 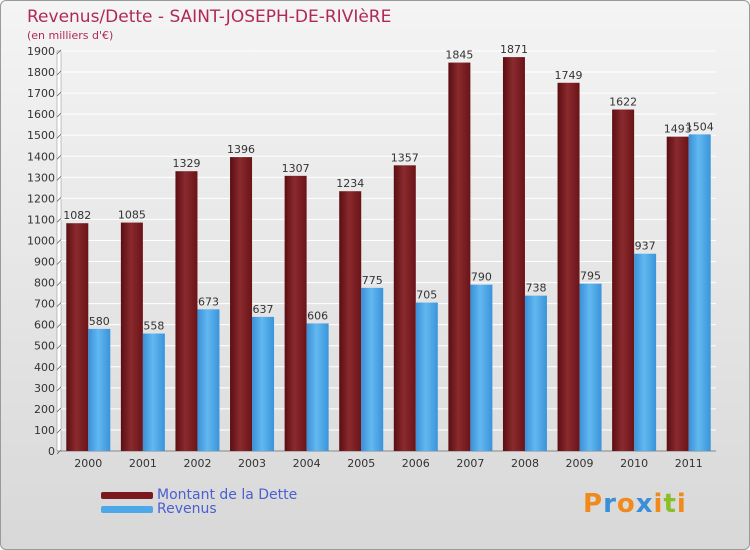 What do you see at coordinates (208, 301) in the screenshot?
I see `data-label-revenus: 673` at bounding box center [208, 301].